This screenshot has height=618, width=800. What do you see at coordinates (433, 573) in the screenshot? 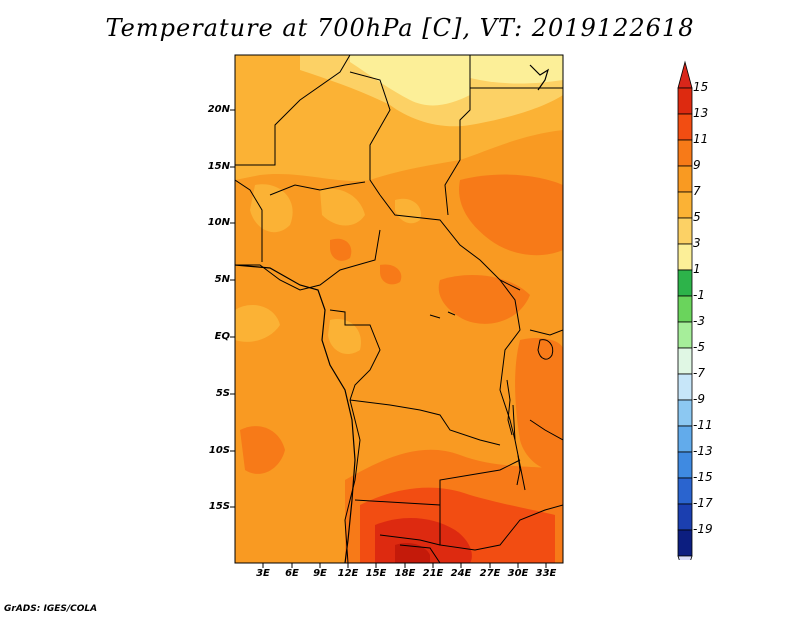
I see `lon-label-21e: 21E` at bounding box center [433, 573].